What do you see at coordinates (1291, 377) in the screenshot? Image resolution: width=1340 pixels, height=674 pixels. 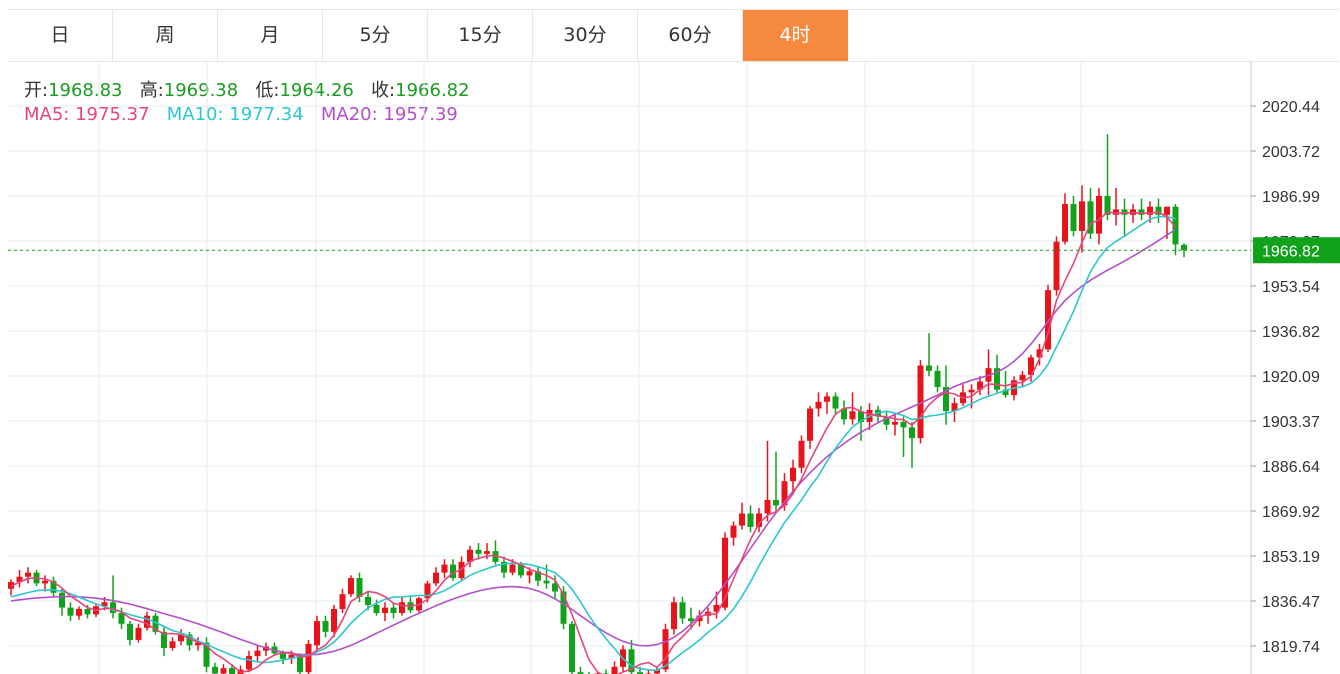 I see `price-tick-label: 1920.09` at bounding box center [1291, 377].